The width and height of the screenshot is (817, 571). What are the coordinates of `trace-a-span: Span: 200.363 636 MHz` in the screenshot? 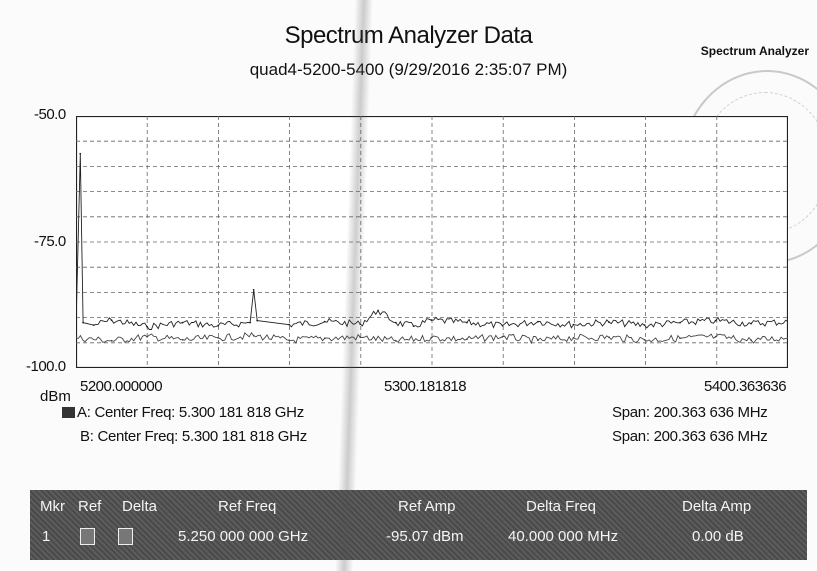 It's located at (690, 412).